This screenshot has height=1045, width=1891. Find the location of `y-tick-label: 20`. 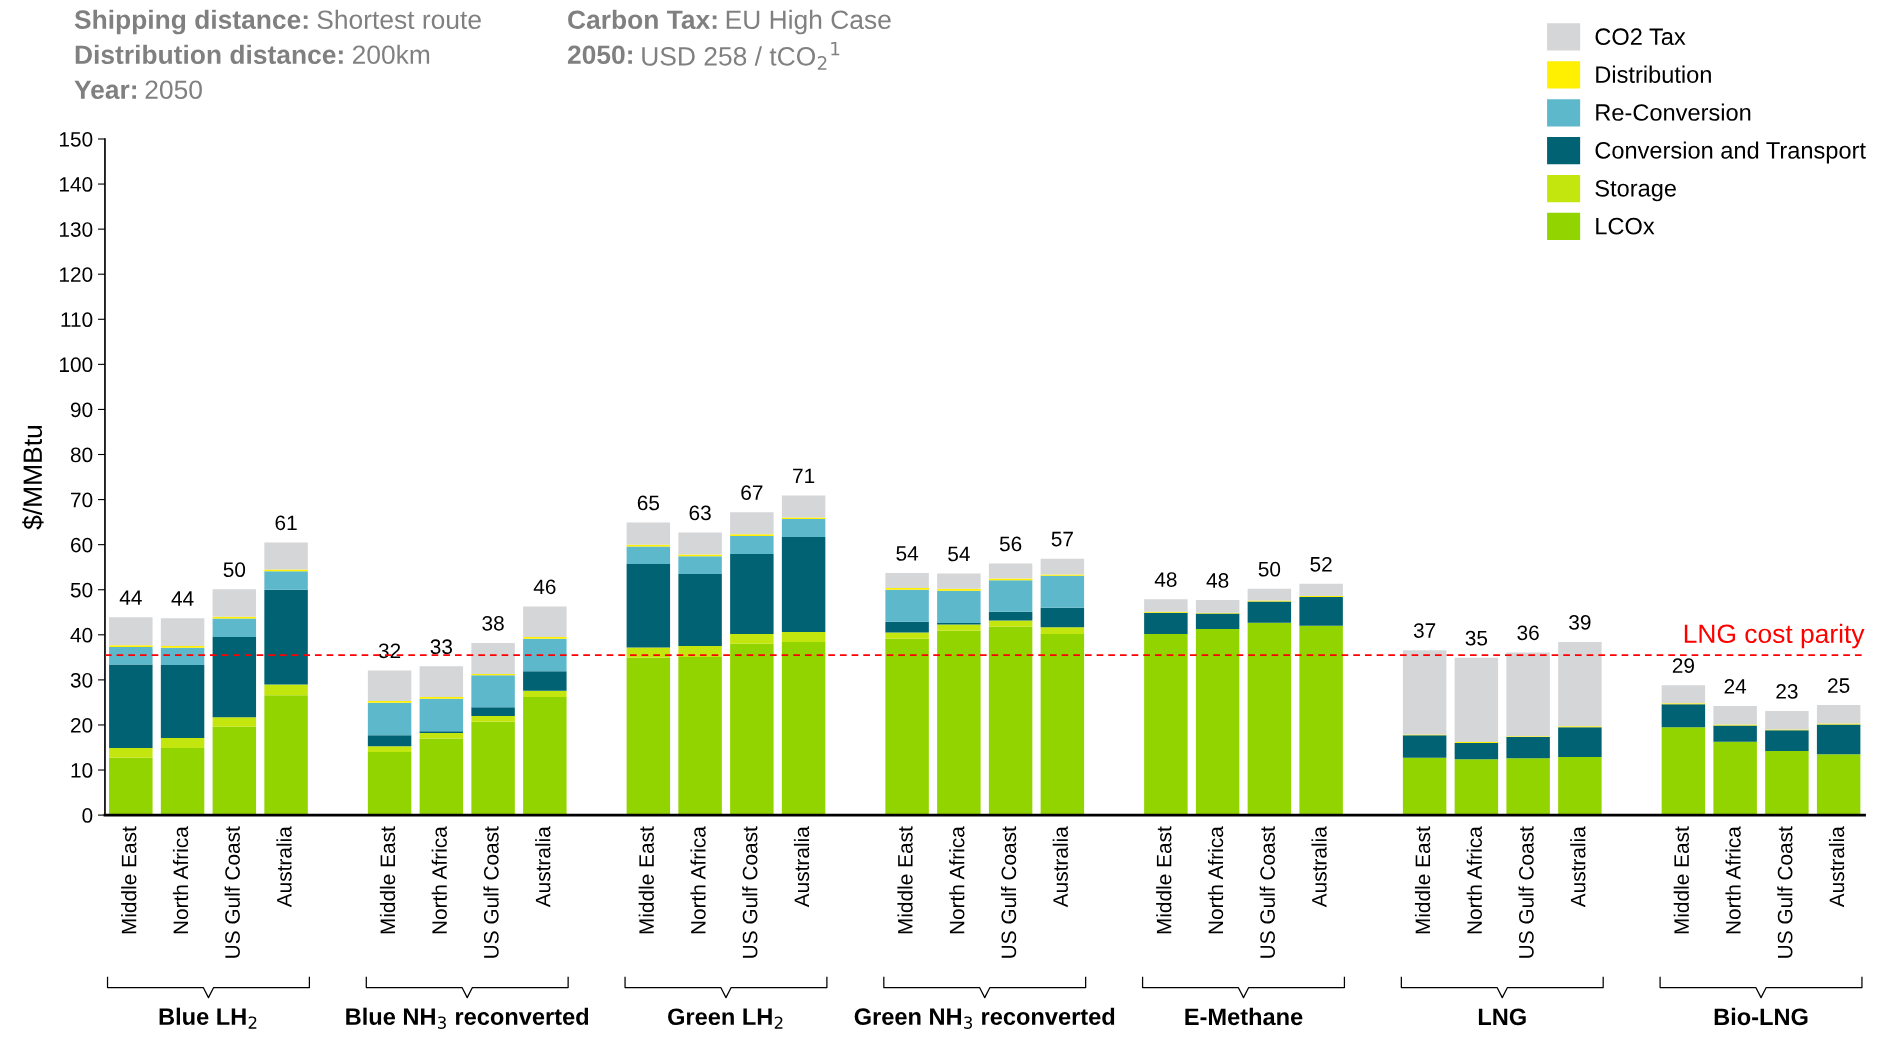

y-tick-label: 20 is located at coordinates (82, 725).